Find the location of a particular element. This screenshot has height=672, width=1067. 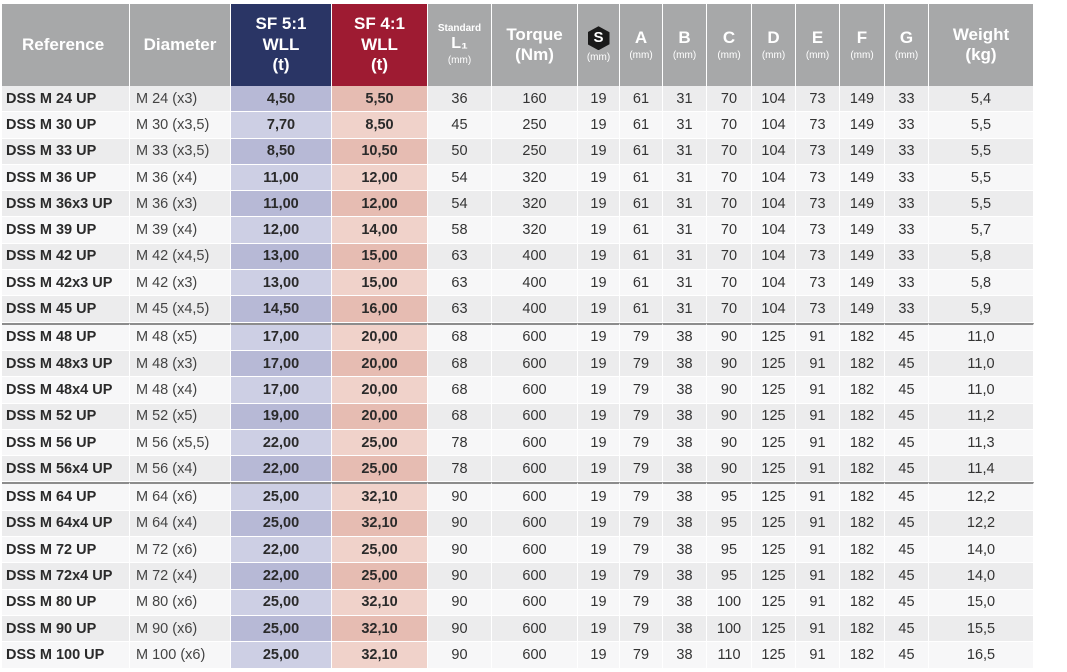

sf5-wll-cell: 25,00 is located at coordinates (281, 602).